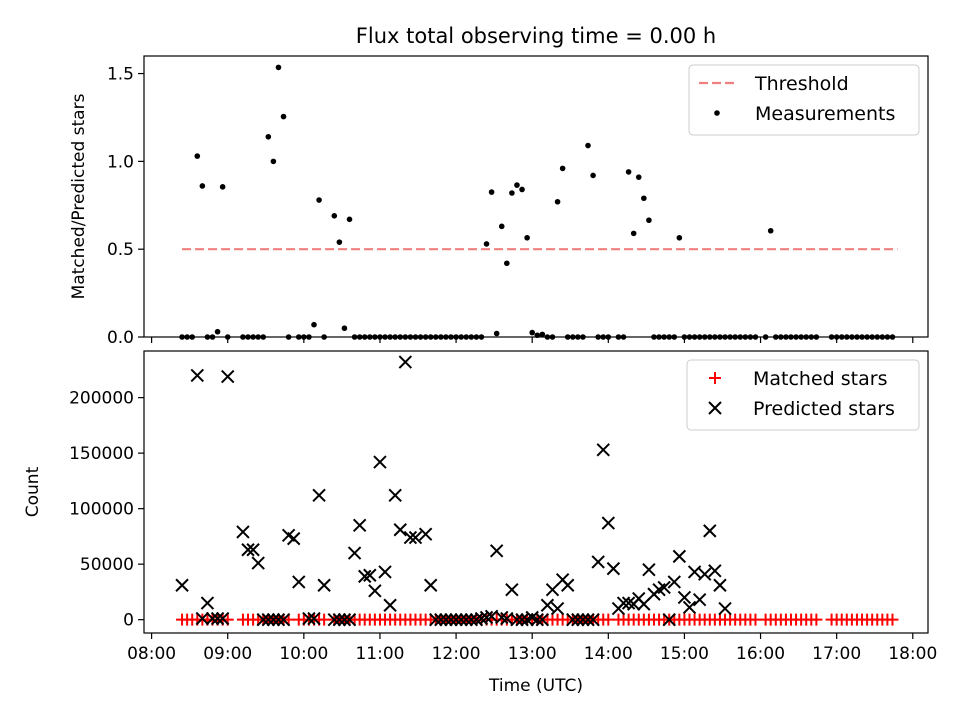 This screenshot has width=960, height=720. What do you see at coordinates (151, 654) in the screenshot?
I see `x-tick-label: 08:00` at bounding box center [151, 654].